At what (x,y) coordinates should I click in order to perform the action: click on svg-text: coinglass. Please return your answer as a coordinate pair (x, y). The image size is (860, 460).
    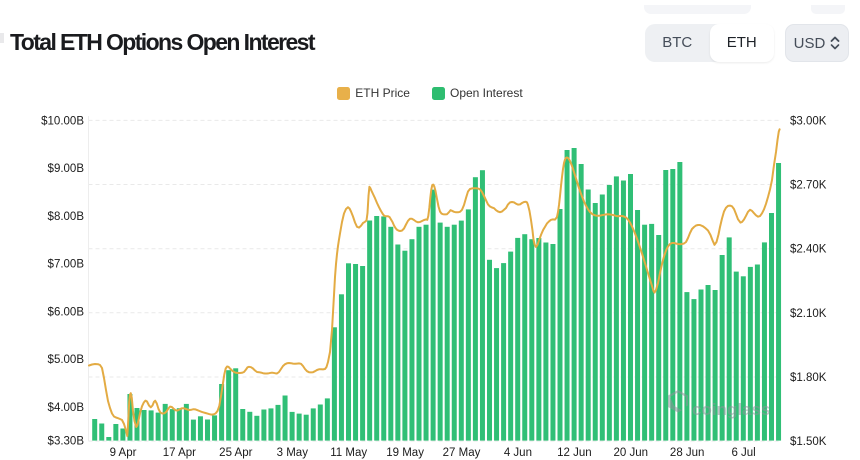
    Looking at the image, I should click on (731, 409).